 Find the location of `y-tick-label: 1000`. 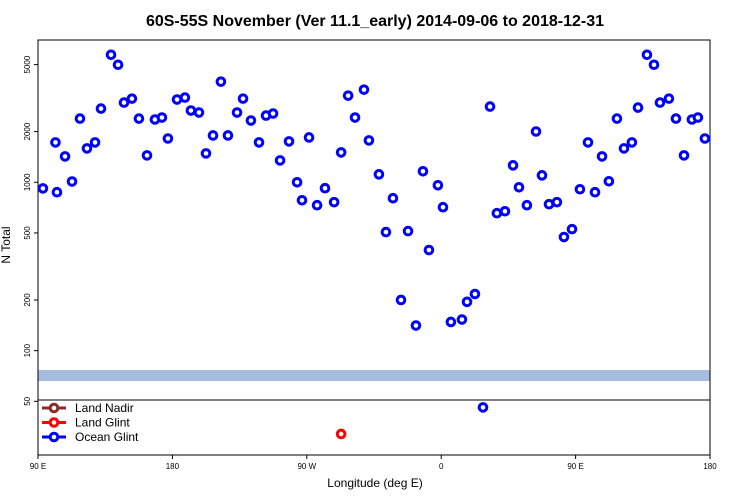

y-tick-label: 1000 is located at coordinates (27, 182).